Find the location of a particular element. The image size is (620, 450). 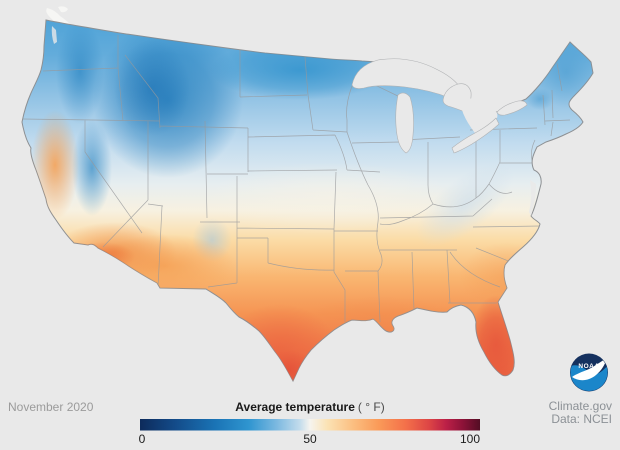

lake-michigan is located at coordinates (404, 123).